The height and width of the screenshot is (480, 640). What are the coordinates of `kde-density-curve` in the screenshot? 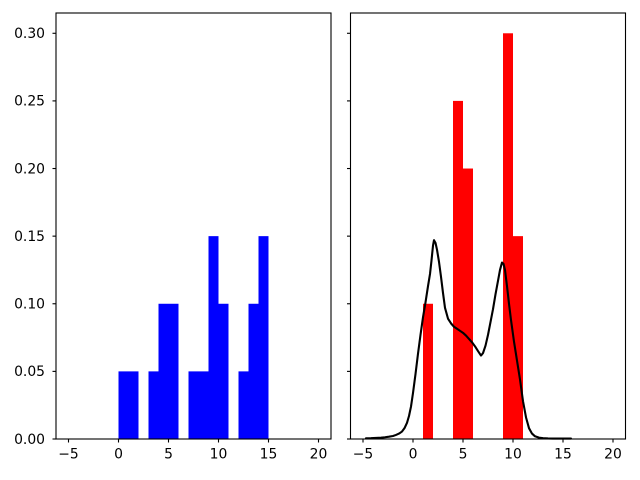 It's located at (468, 339).